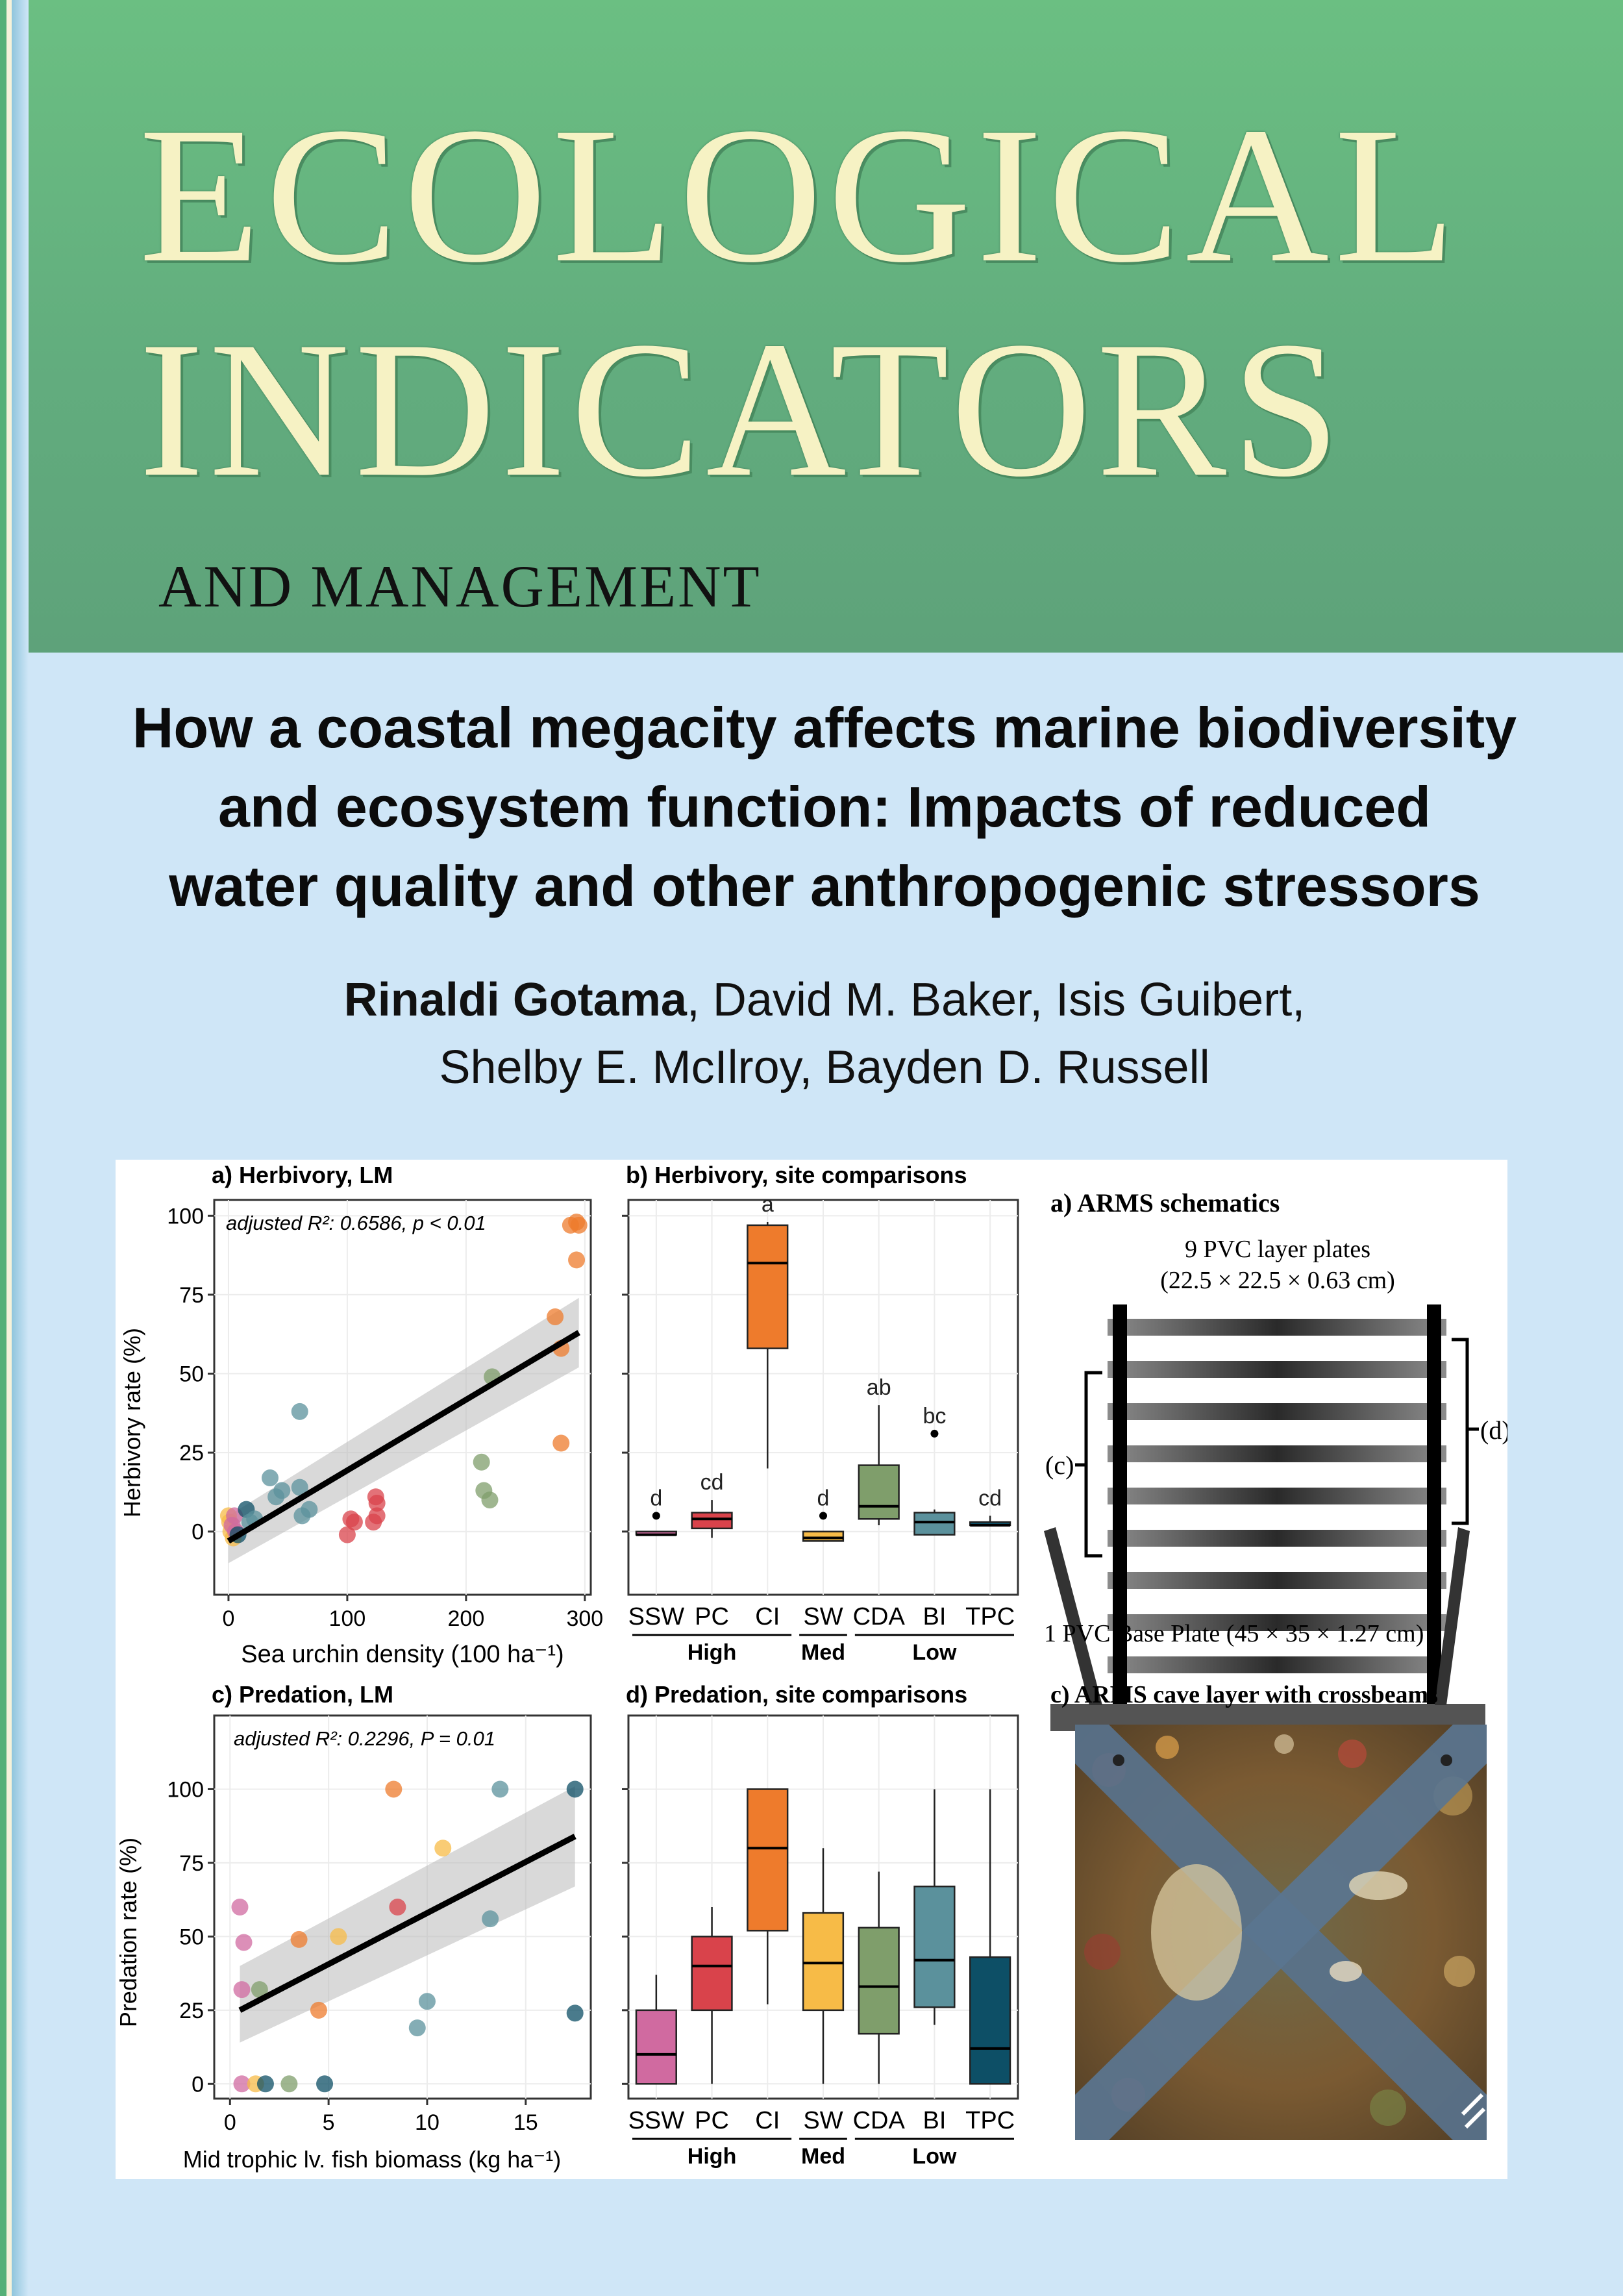  I want to click on chart-a-plot: 0 25 50 75 100 0 100 200 300, so click(385, 1415).